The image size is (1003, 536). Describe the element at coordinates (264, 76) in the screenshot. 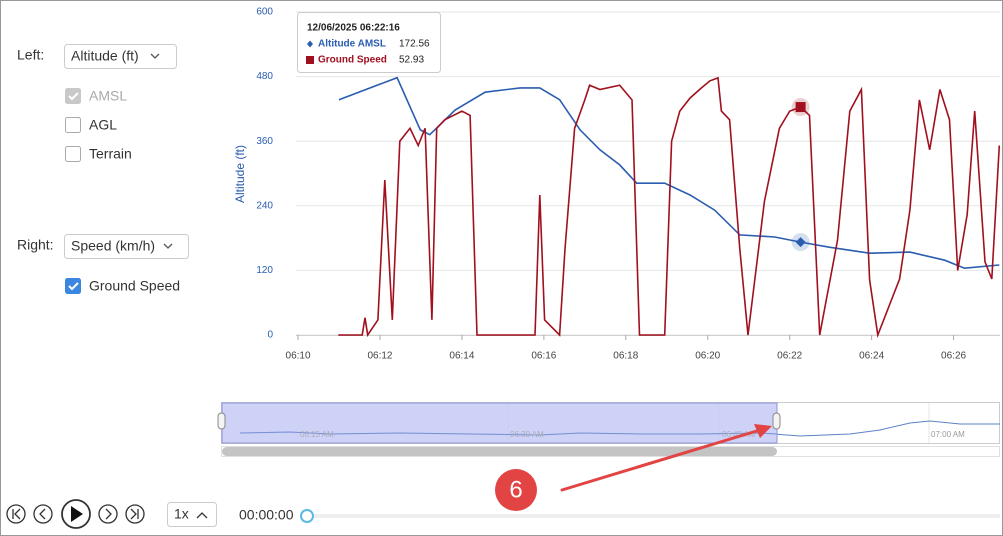

I see `y-tick-label: 480` at that location.